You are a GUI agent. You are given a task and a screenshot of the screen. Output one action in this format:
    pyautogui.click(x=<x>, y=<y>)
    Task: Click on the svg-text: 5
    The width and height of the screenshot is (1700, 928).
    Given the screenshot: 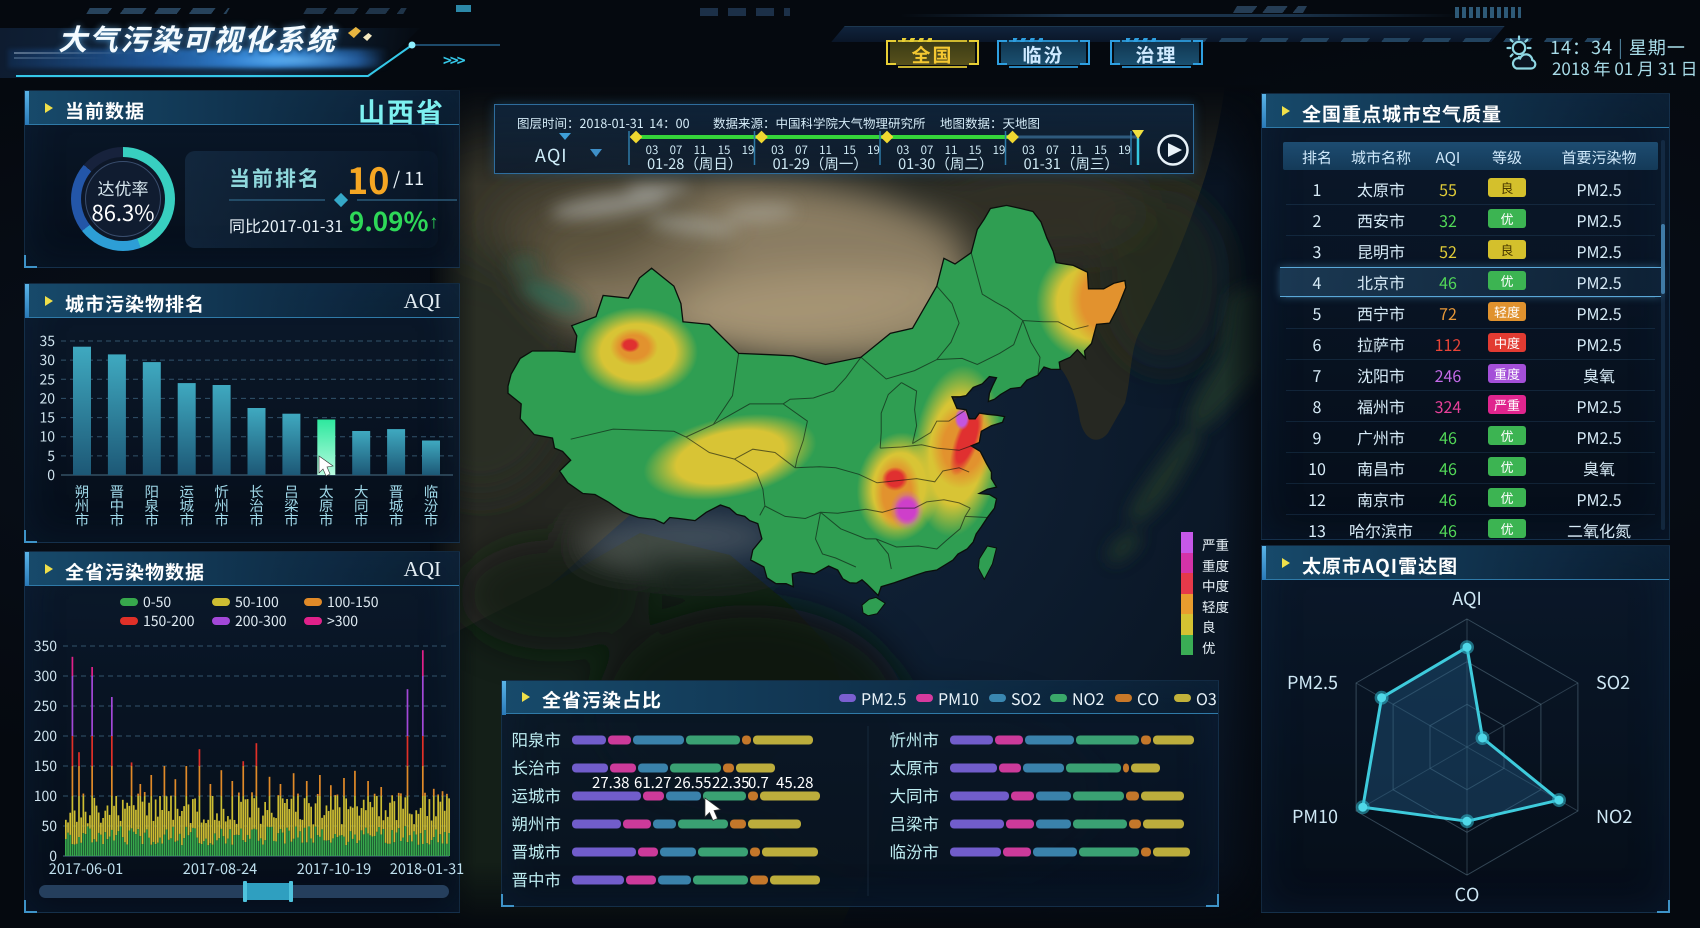 What is the action you would take?
    pyautogui.click(x=51, y=456)
    